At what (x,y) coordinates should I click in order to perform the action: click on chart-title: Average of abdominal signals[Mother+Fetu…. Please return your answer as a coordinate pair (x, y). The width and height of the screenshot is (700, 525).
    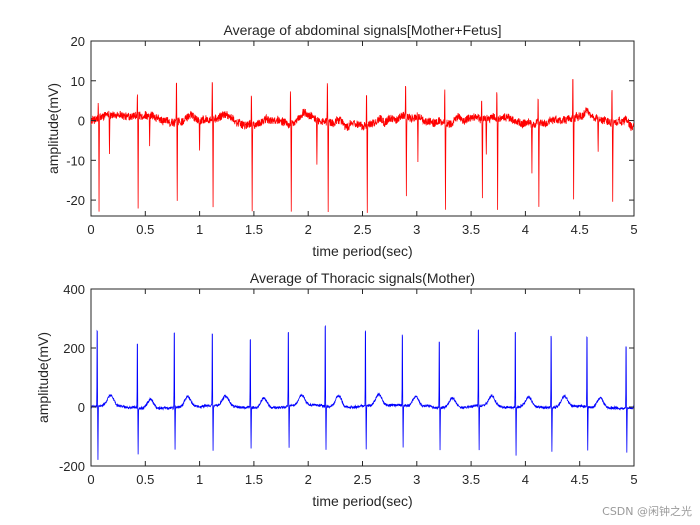
    Looking at the image, I should click on (363, 30).